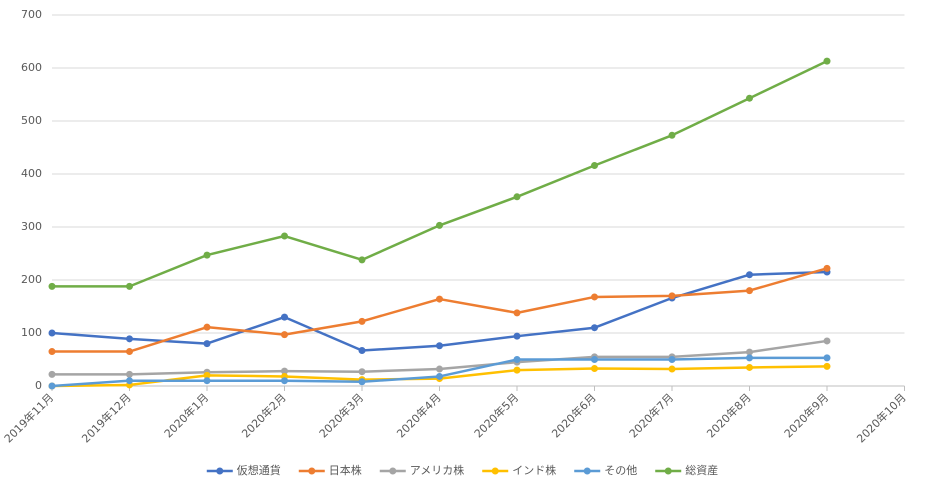 The image size is (925, 484). I want to click on x-tick-label: 2020年10月, so click(881, 417).